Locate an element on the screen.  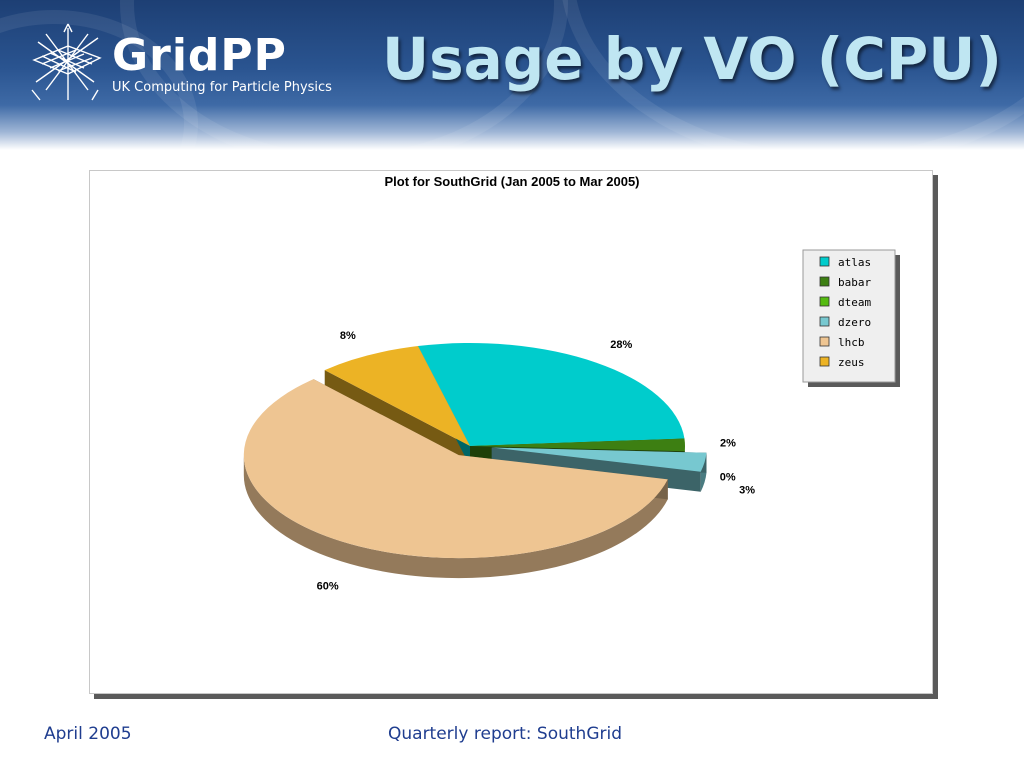
logo-tagline: UK Computing for Particle Physics is located at coordinates (222, 87).